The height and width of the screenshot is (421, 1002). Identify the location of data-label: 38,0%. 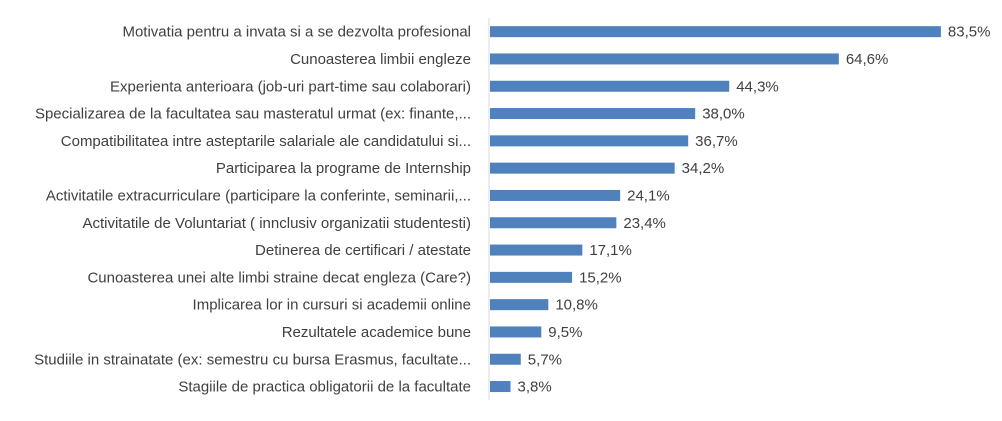
(723, 114).